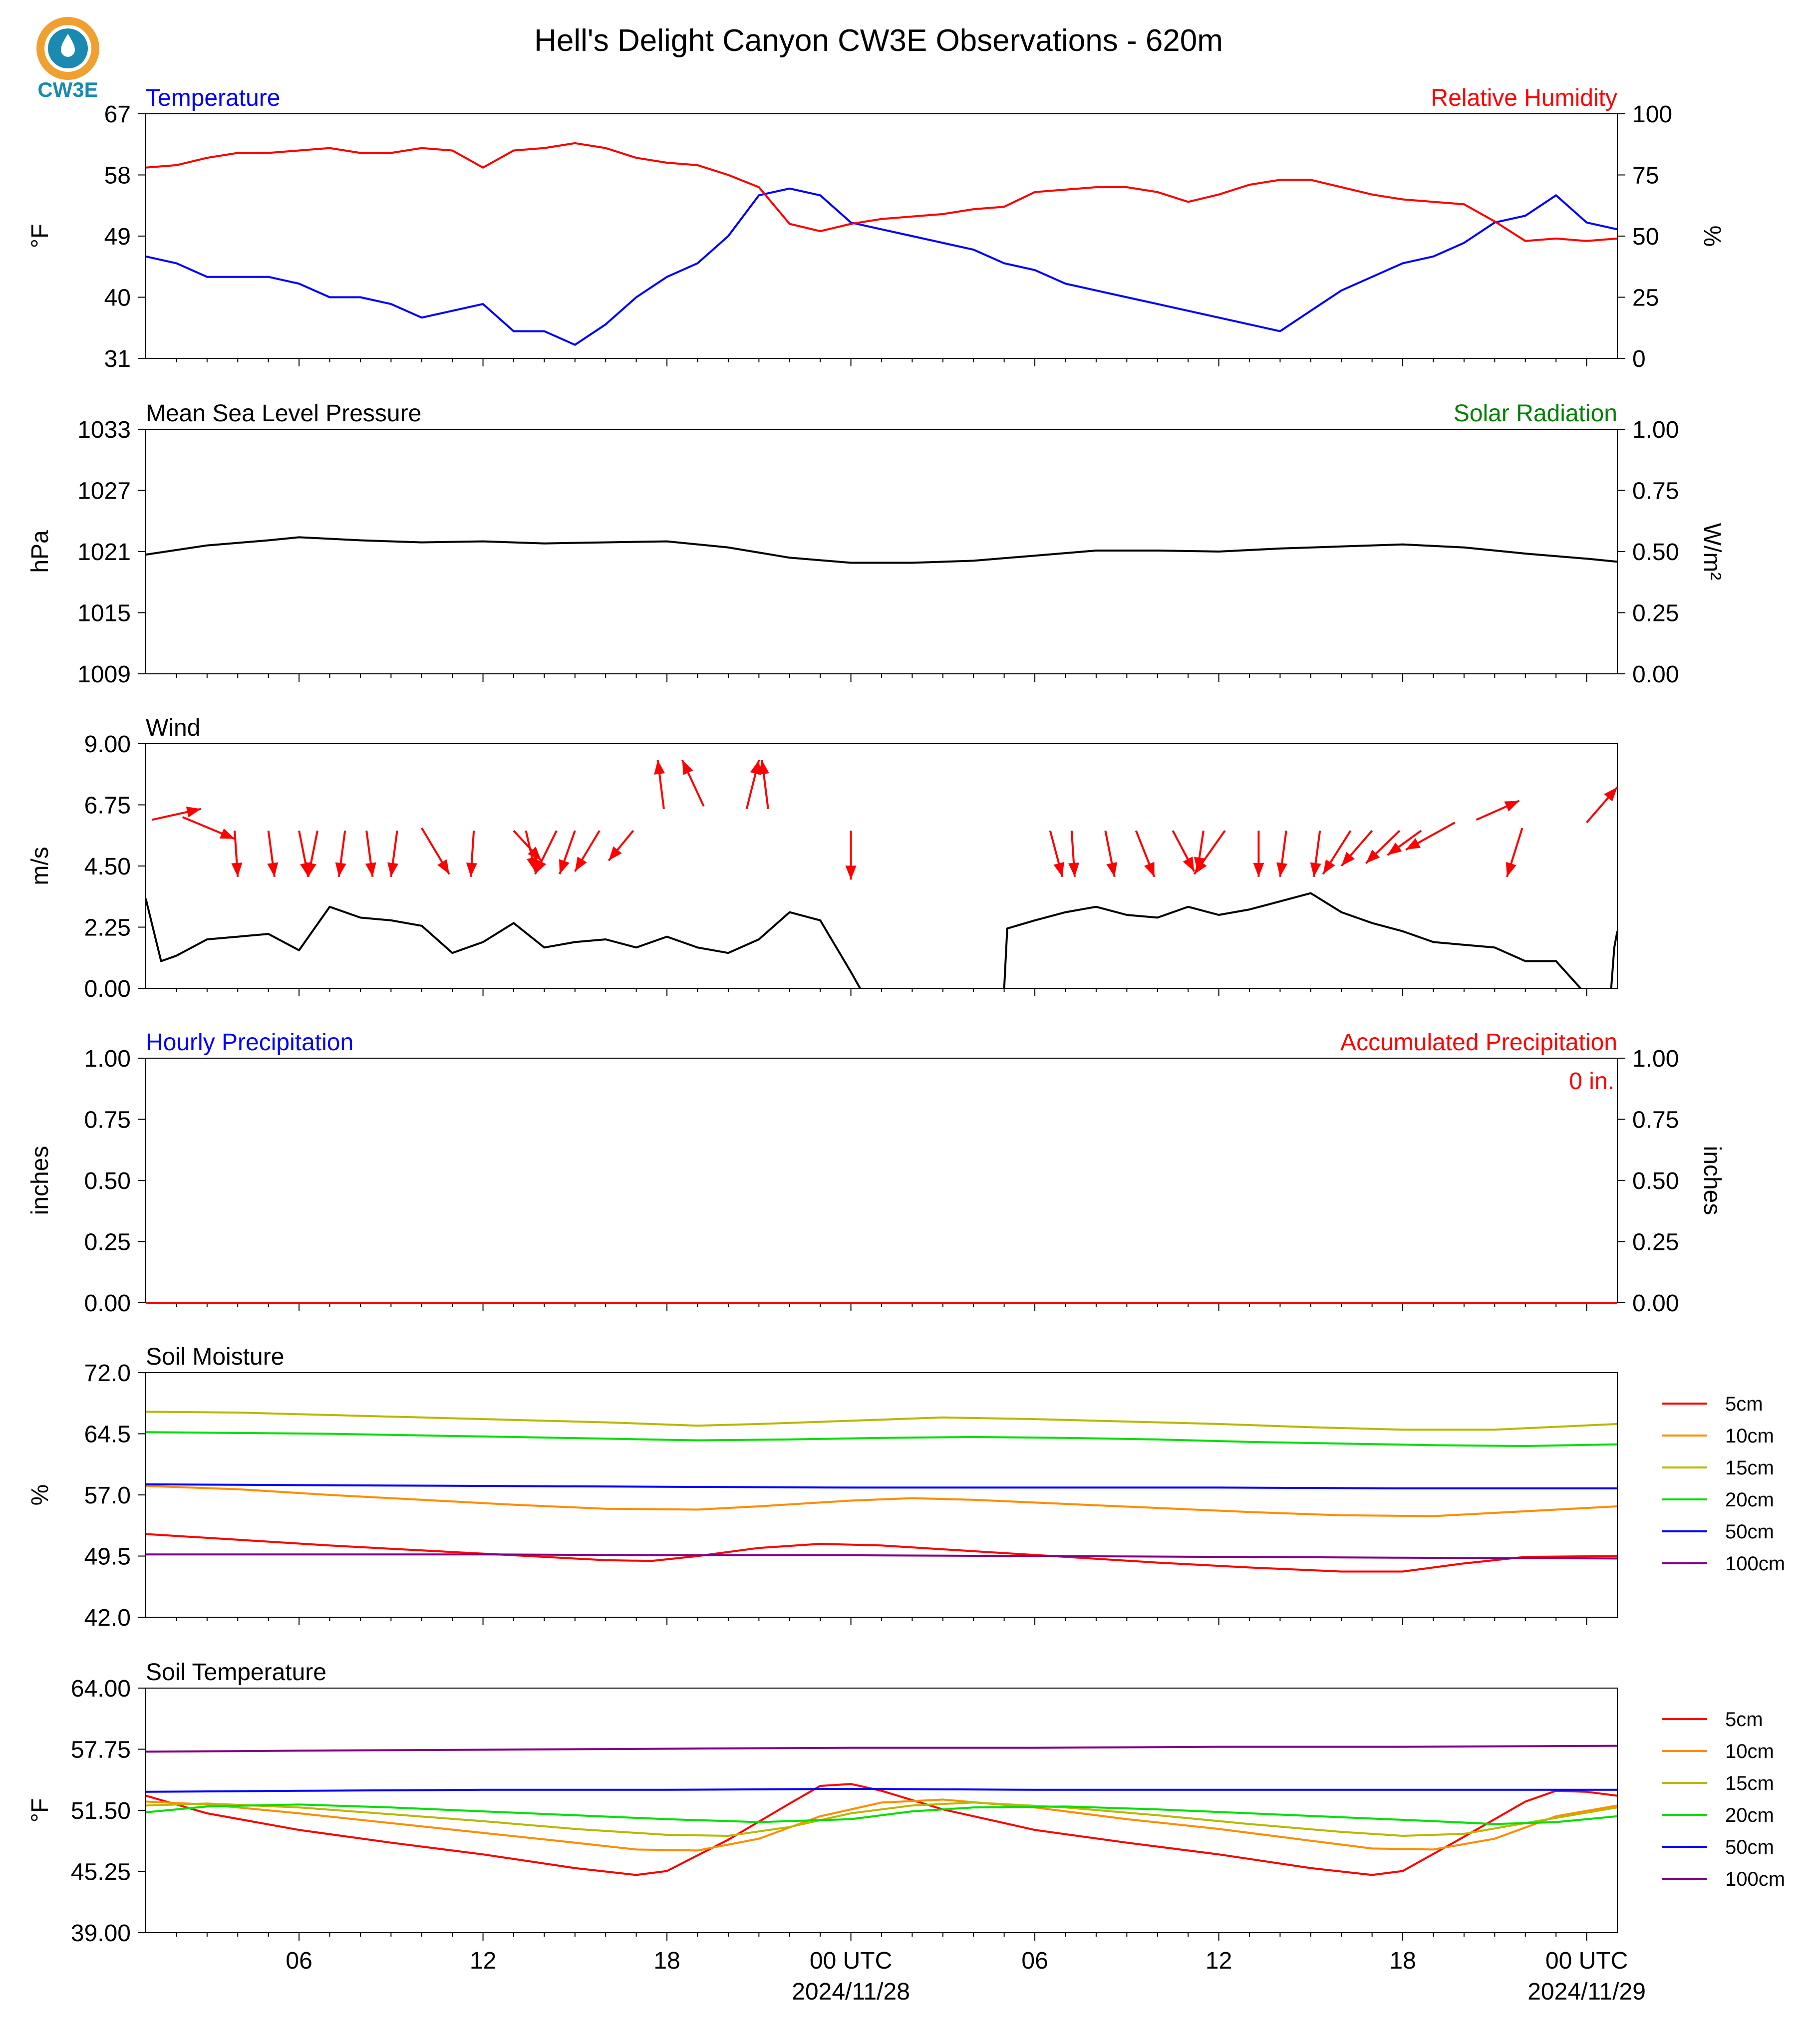  I want to click on y-tick-label: 58, so click(117, 176).